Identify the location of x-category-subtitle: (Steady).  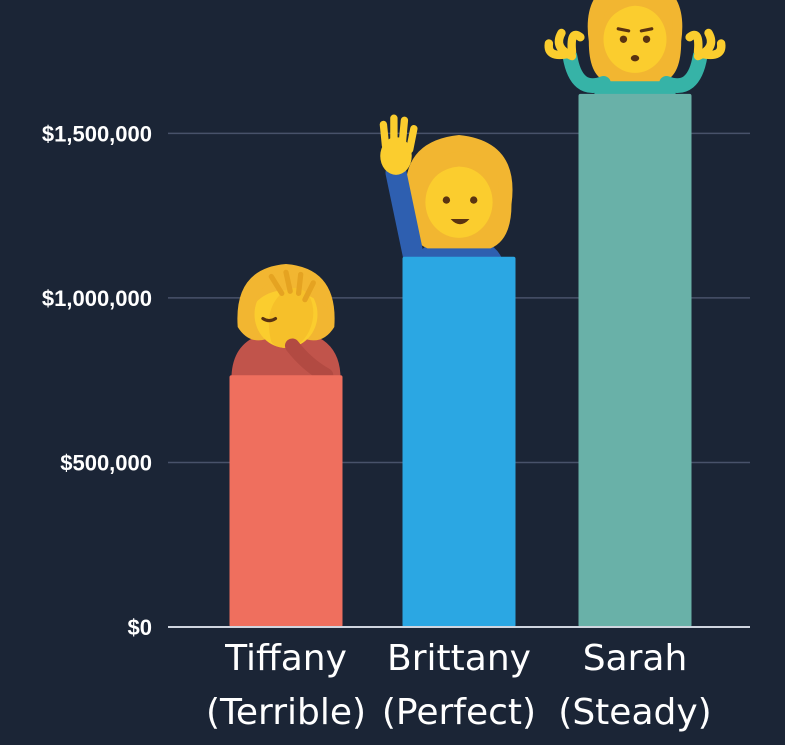
(634, 712).